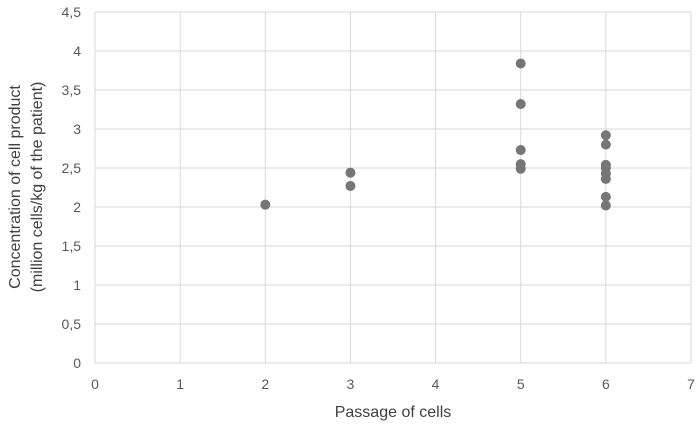 The width and height of the screenshot is (699, 432). What do you see at coordinates (691, 384) in the screenshot?
I see `x-tick-label: 7` at bounding box center [691, 384].